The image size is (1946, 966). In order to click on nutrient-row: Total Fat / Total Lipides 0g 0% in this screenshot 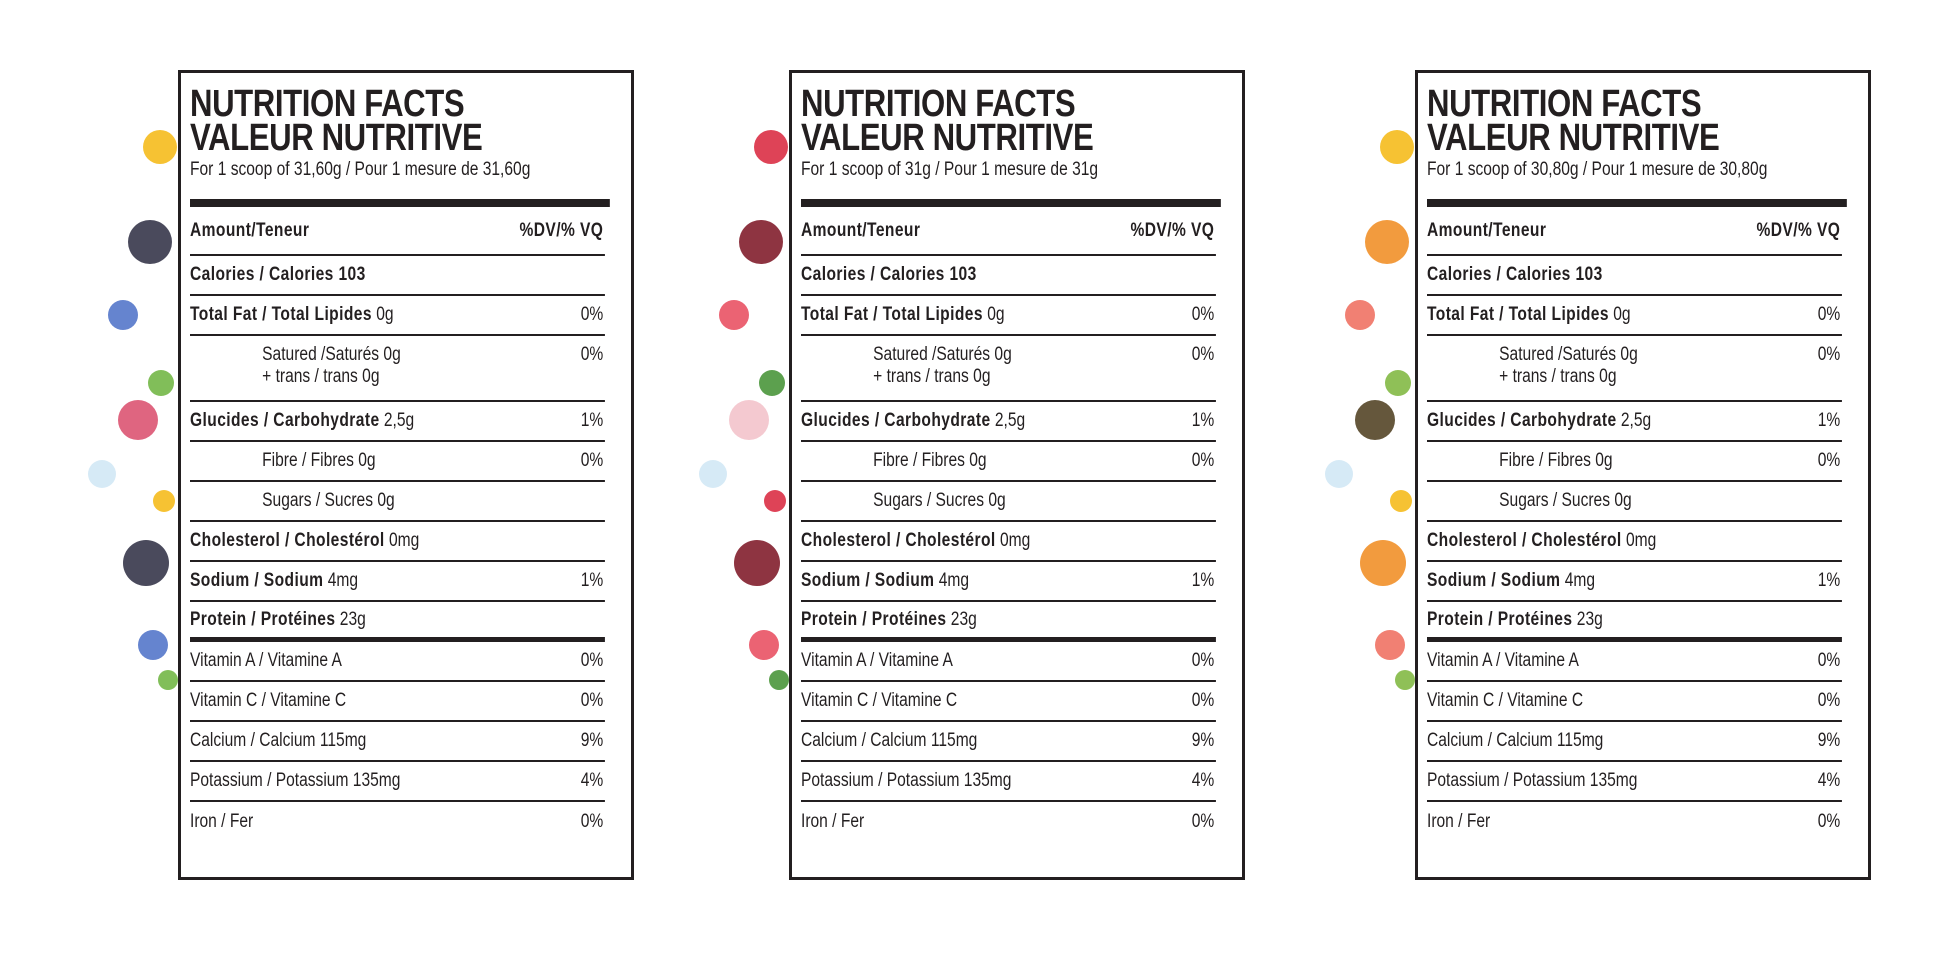, I will do `click(397, 316)`.